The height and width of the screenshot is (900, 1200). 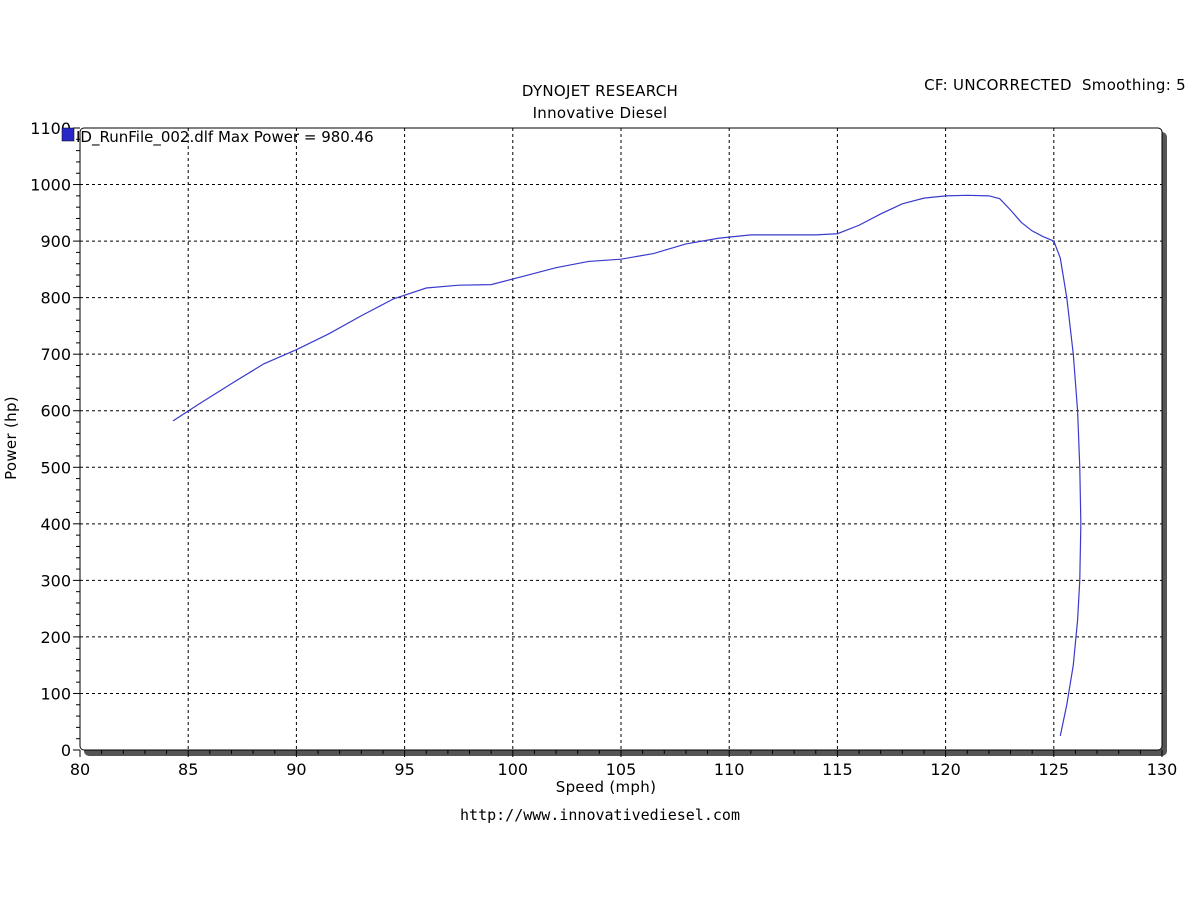 What do you see at coordinates (296, 769) in the screenshot?
I see `x-tick-label: 90` at bounding box center [296, 769].